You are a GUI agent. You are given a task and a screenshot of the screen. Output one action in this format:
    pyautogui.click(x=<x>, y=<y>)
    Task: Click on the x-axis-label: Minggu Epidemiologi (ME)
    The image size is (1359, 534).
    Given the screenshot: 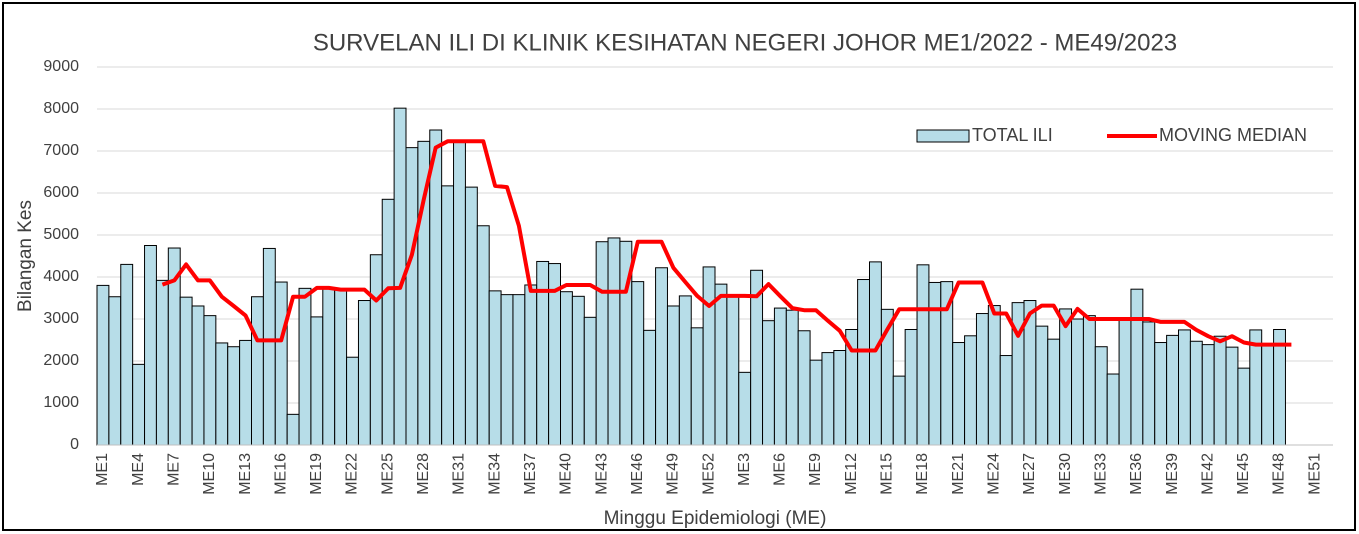 What is the action you would take?
    pyautogui.click(x=715, y=518)
    